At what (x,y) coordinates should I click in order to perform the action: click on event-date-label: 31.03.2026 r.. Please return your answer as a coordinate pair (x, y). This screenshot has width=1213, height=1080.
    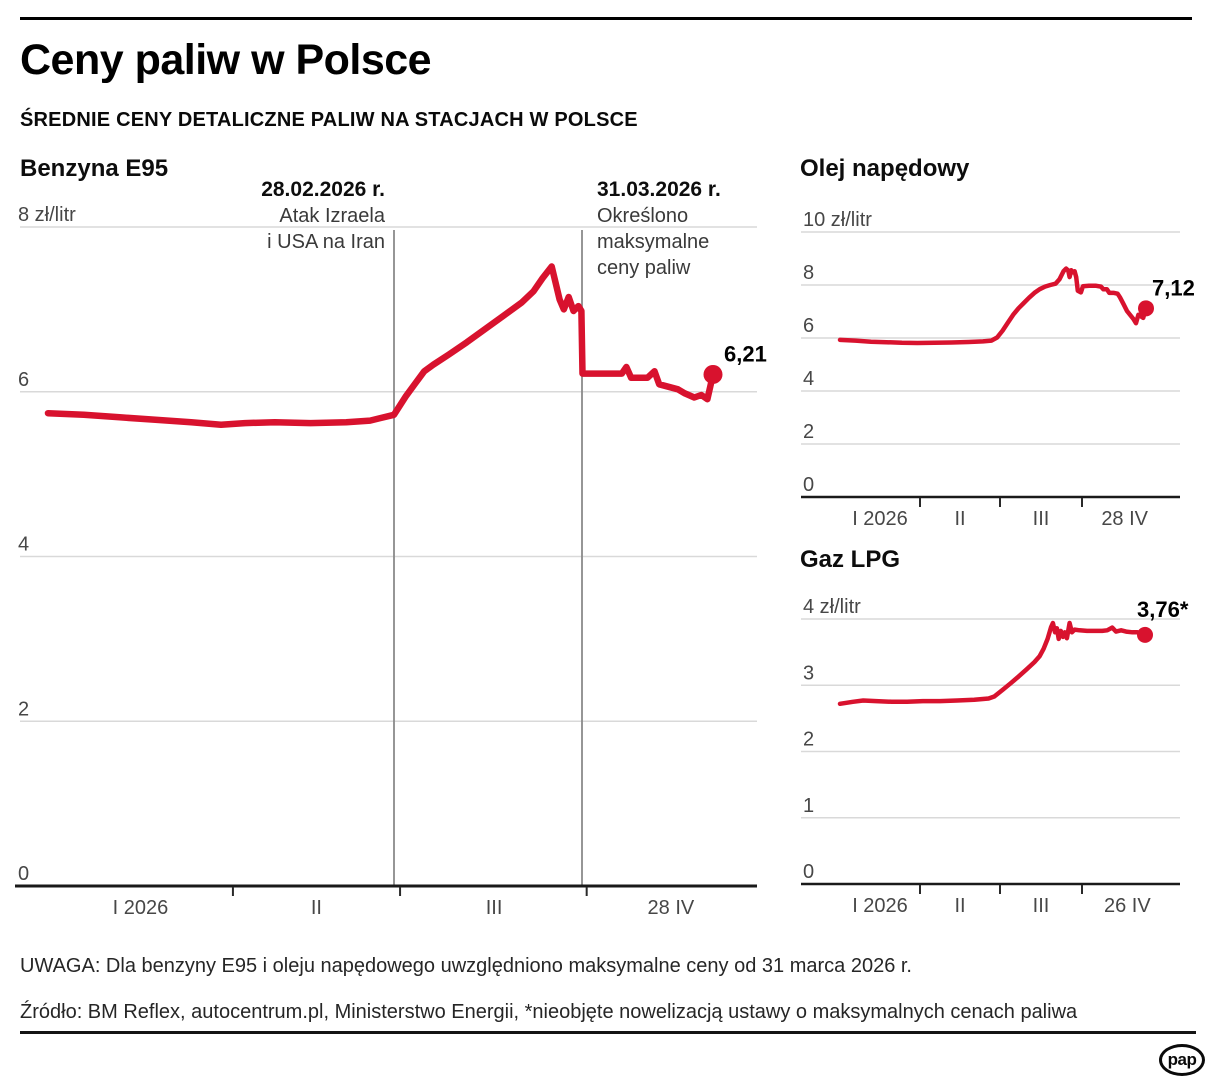
    Looking at the image, I should click on (659, 189).